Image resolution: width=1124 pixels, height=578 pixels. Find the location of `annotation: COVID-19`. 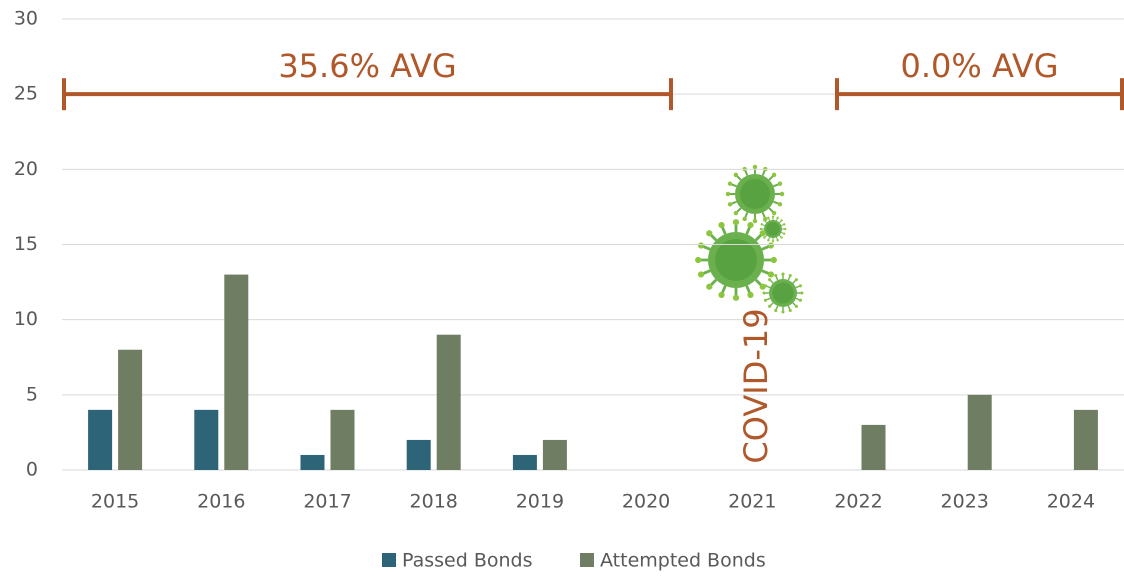

annotation: COVID-19 is located at coordinates (756, 385).